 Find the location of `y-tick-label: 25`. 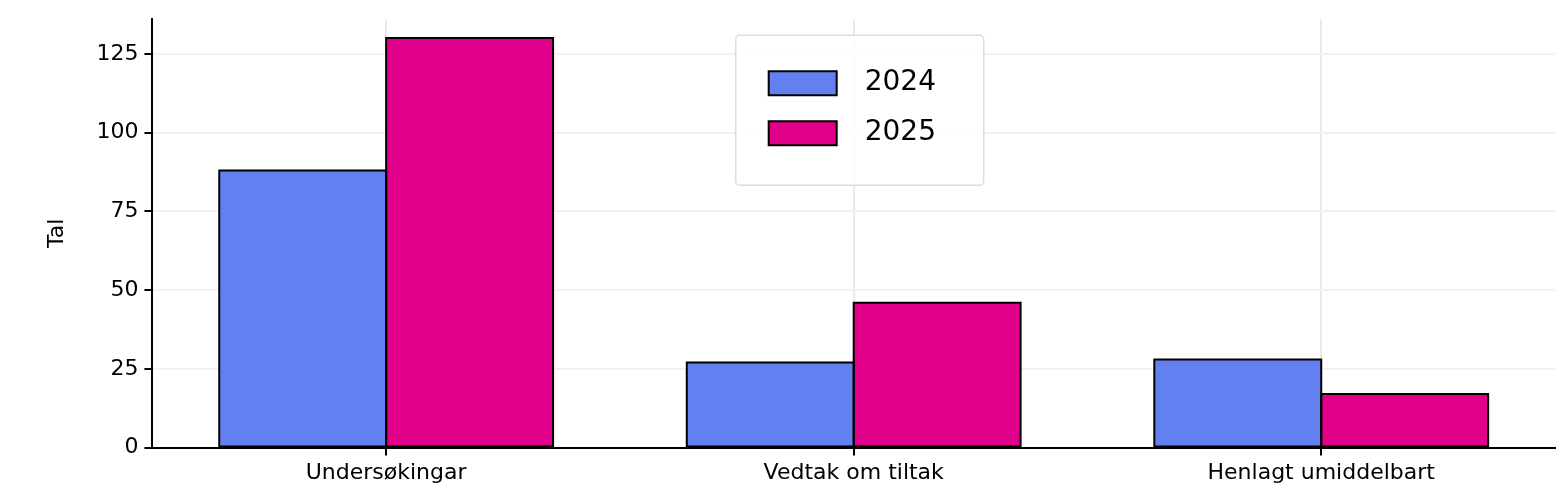

y-tick-label: 25 is located at coordinates (124, 367).